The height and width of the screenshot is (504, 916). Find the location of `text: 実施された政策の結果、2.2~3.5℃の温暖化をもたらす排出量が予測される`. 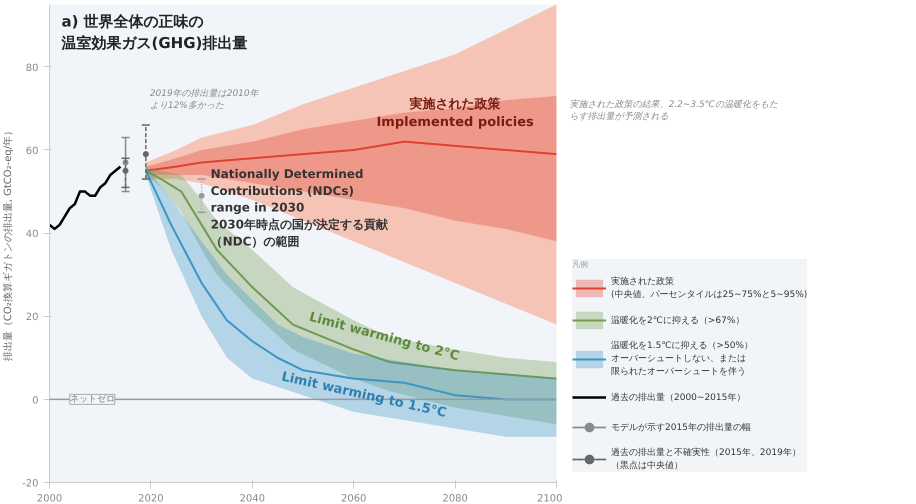

text: 実施された政策の結果、2.2~3.5℃の温暖化をもたらす排出量が予測される is located at coordinates (674, 110).